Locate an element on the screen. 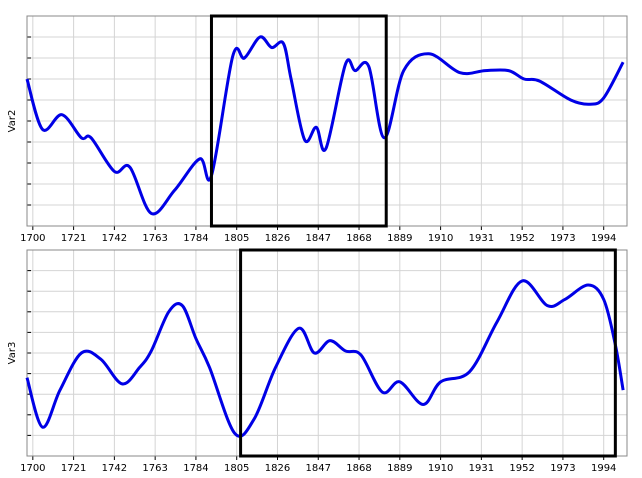 This screenshot has width=642, height=478. y-axis-label: Var2 is located at coordinates (12, 121).